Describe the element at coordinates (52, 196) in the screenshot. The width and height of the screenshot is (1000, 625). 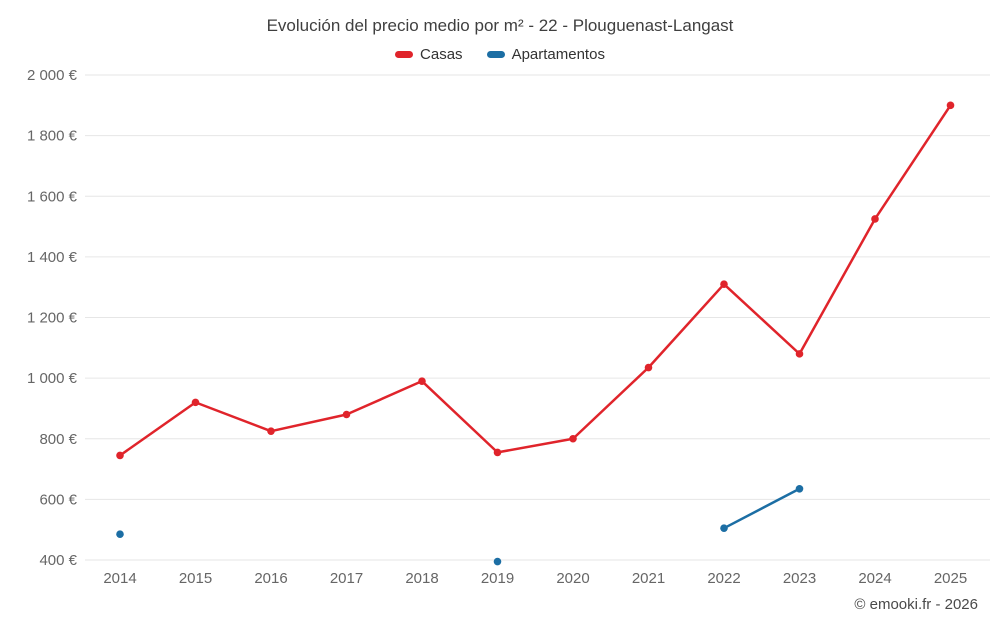
I see `y-tick-label: 1 600 €` at that location.